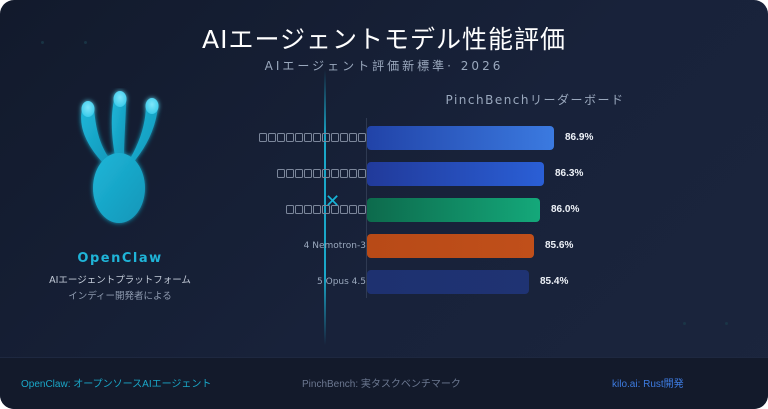 The image size is (768, 409). I want to click on leaderboard-title: PinchBenchリーダーボード, so click(535, 100).